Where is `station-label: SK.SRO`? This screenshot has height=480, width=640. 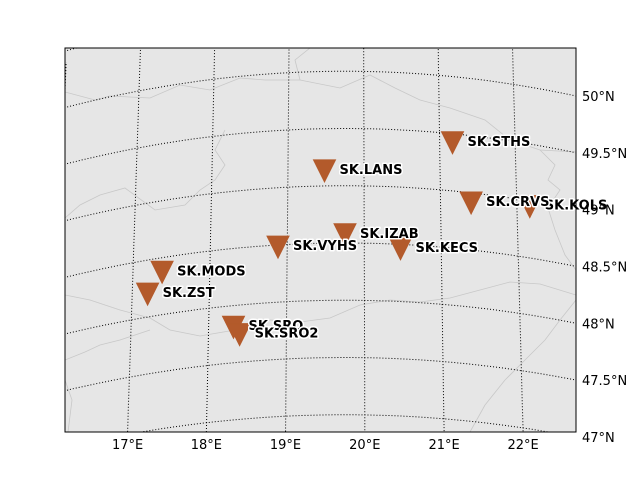 station-label: SK.SRO is located at coordinates (276, 326).